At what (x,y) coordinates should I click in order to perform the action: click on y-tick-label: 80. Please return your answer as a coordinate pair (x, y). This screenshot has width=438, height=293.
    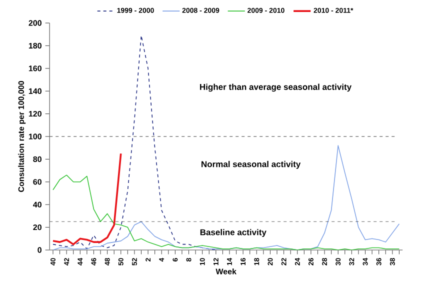
    Looking at the image, I should click on (37, 159).